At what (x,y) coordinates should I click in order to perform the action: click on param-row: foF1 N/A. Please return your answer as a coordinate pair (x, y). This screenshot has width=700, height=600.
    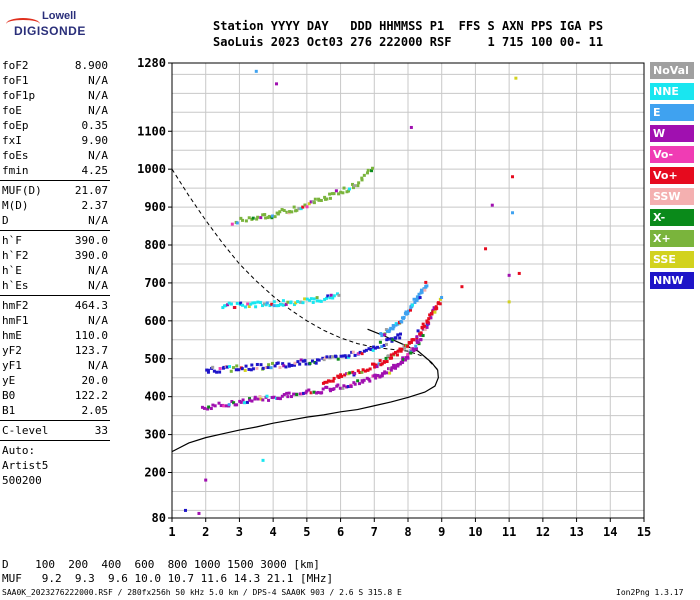
    Looking at the image, I should click on (55, 80).